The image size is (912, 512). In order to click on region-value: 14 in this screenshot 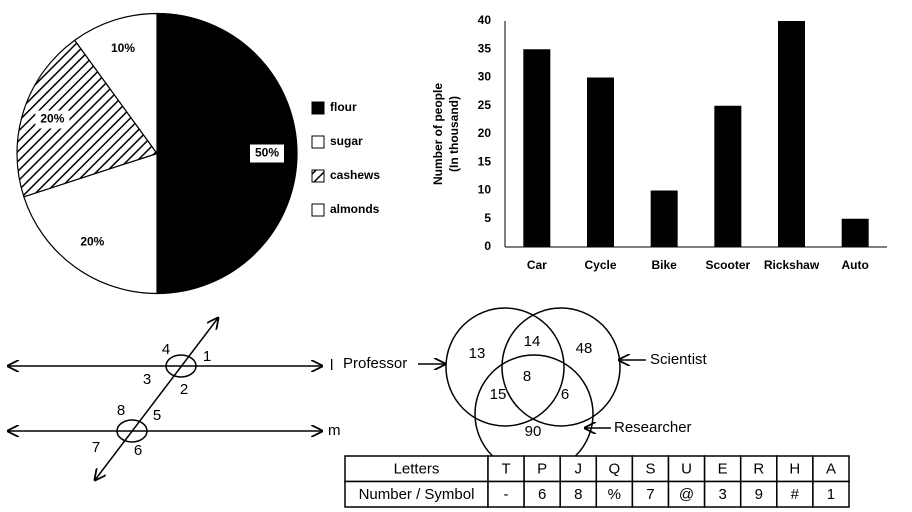, I will do `click(532, 341)`.